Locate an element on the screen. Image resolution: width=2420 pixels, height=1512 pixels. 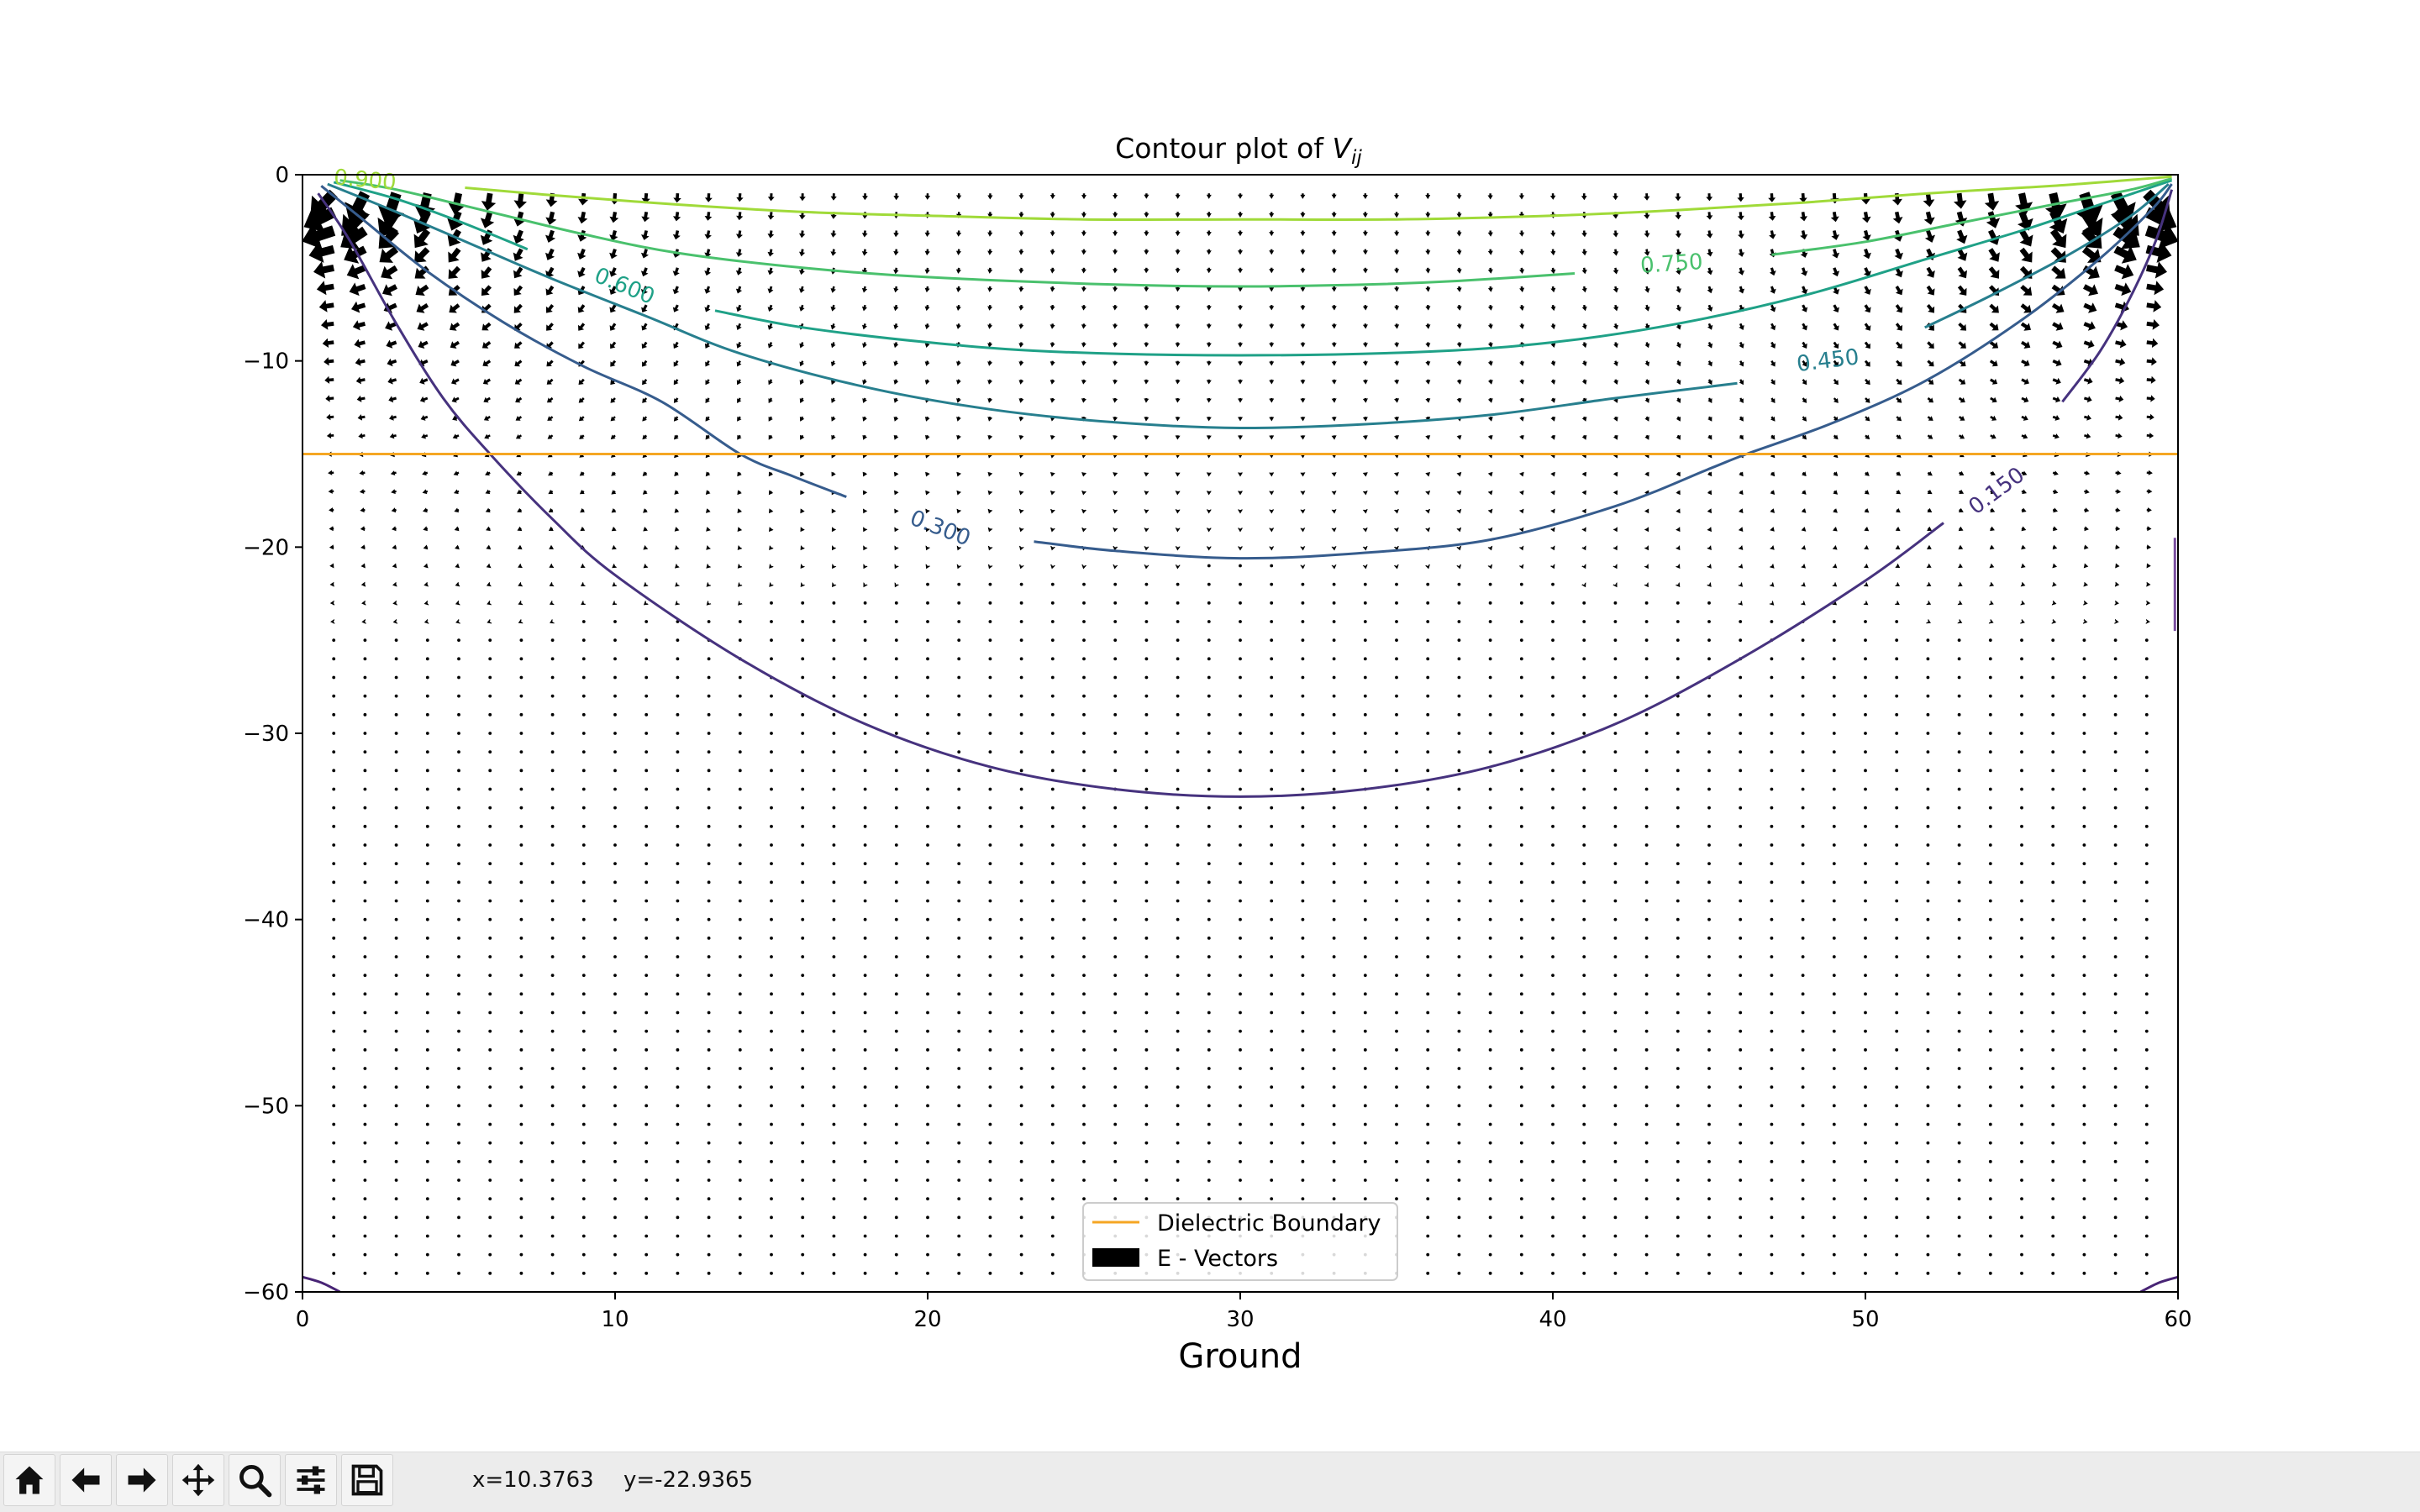
forward-button is located at coordinates (142, 1480).